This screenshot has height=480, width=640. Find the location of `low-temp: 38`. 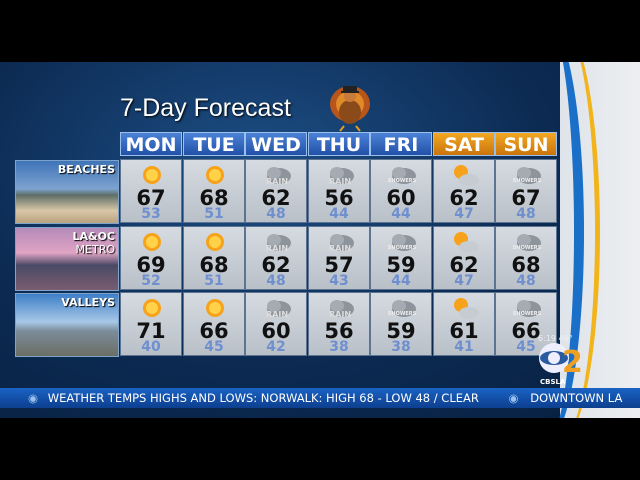

low-temp: 38 is located at coordinates (339, 347).